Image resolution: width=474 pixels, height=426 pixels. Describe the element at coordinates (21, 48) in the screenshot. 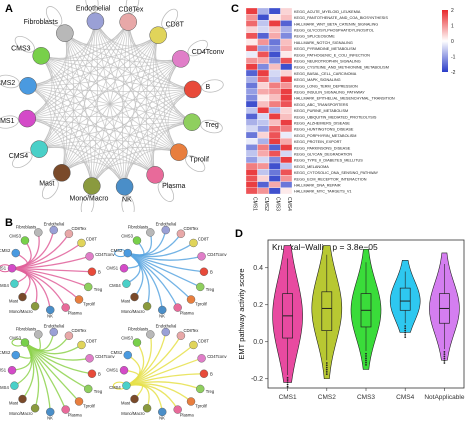

I see `node-label: CMS3` at that location.